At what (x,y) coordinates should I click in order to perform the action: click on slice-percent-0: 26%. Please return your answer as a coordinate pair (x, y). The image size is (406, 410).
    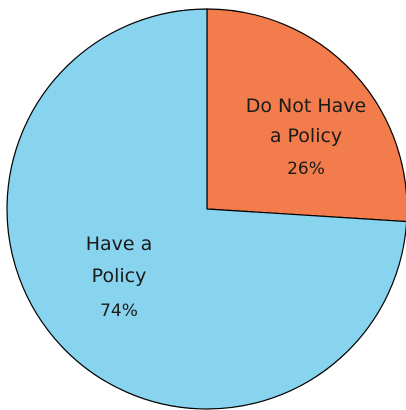
    Looking at the image, I should click on (306, 169).